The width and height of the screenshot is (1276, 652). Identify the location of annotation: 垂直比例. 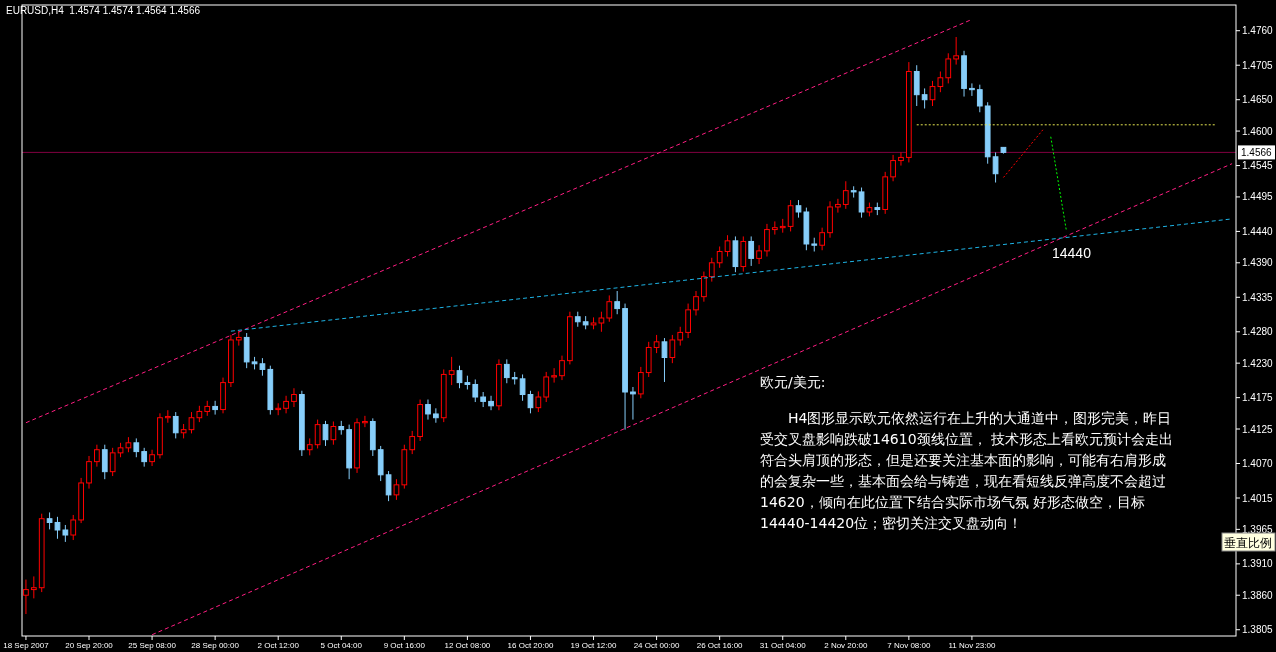
(1248, 543).